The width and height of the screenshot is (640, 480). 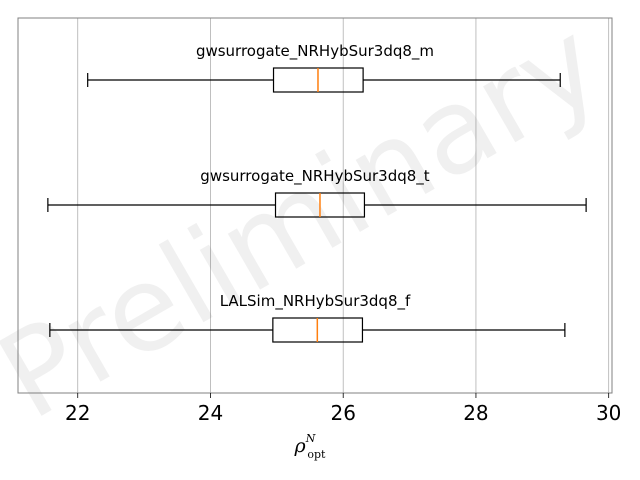 I want to click on x-axis-ticks: 22 24 26 28 30, so click(x=343, y=409).